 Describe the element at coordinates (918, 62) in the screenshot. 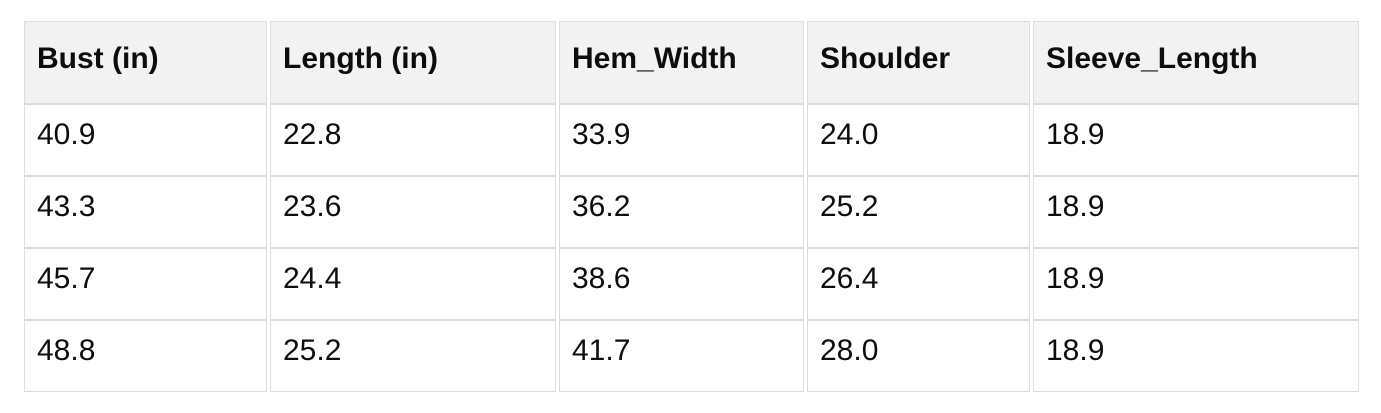

I see `column-header-shoulder: Shoulder` at that location.